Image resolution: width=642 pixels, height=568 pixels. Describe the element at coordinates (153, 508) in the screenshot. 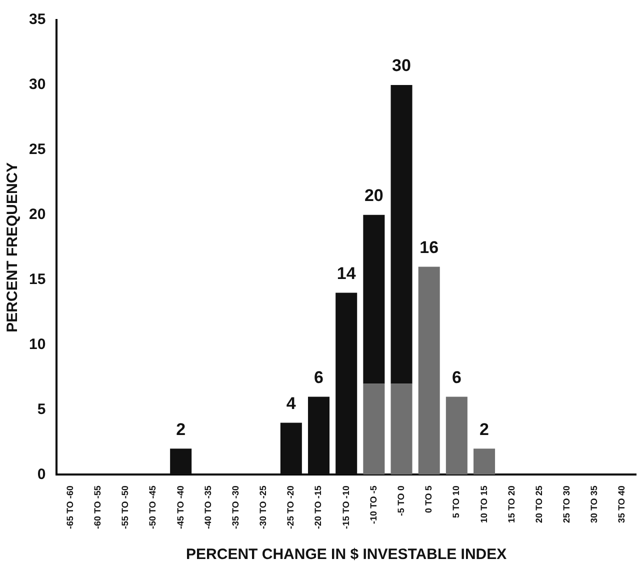

I see `x-tick-label: -50 TO -45` at that location.